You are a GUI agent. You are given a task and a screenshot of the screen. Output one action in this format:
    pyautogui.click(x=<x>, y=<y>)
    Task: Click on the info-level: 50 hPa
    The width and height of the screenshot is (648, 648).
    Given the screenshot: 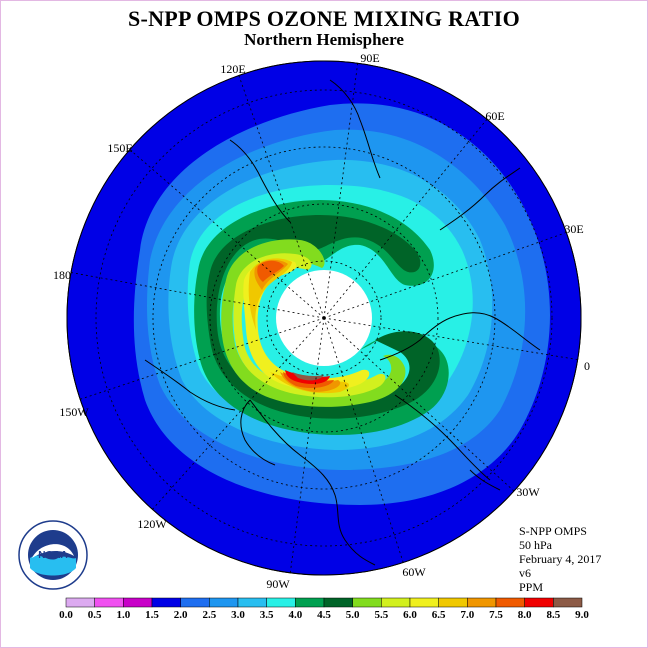 What is the action you would take?
    pyautogui.click(x=535, y=545)
    